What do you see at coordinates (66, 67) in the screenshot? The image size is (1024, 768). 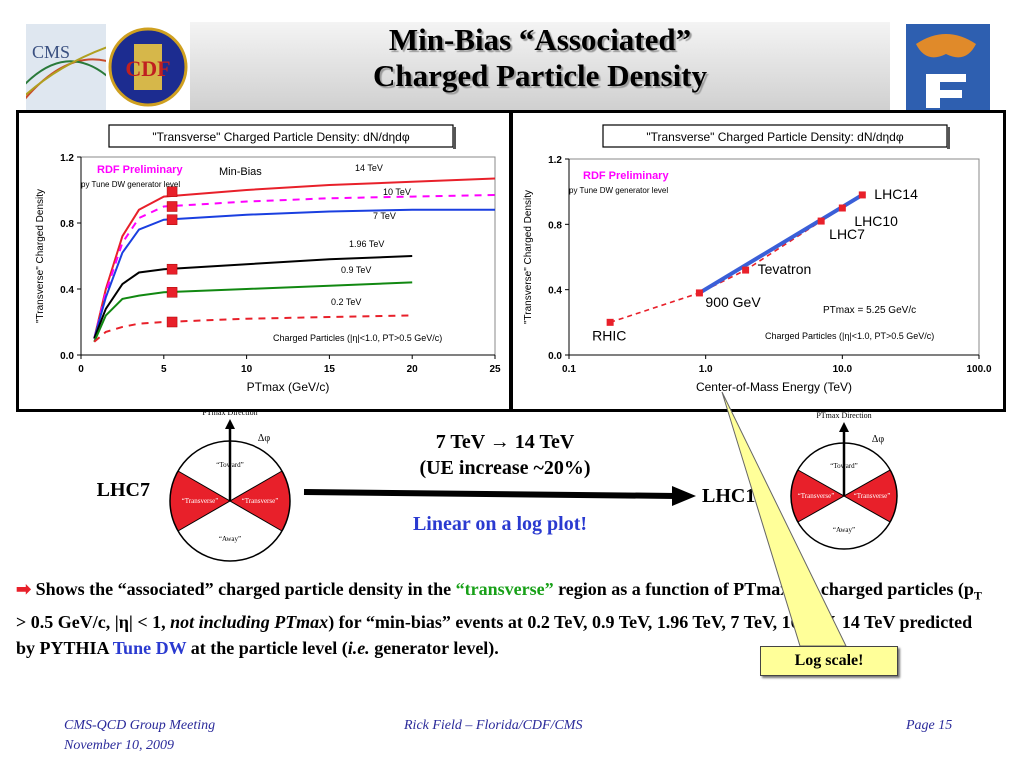 I see `cms-logo: CMS` at bounding box center [66, 67].